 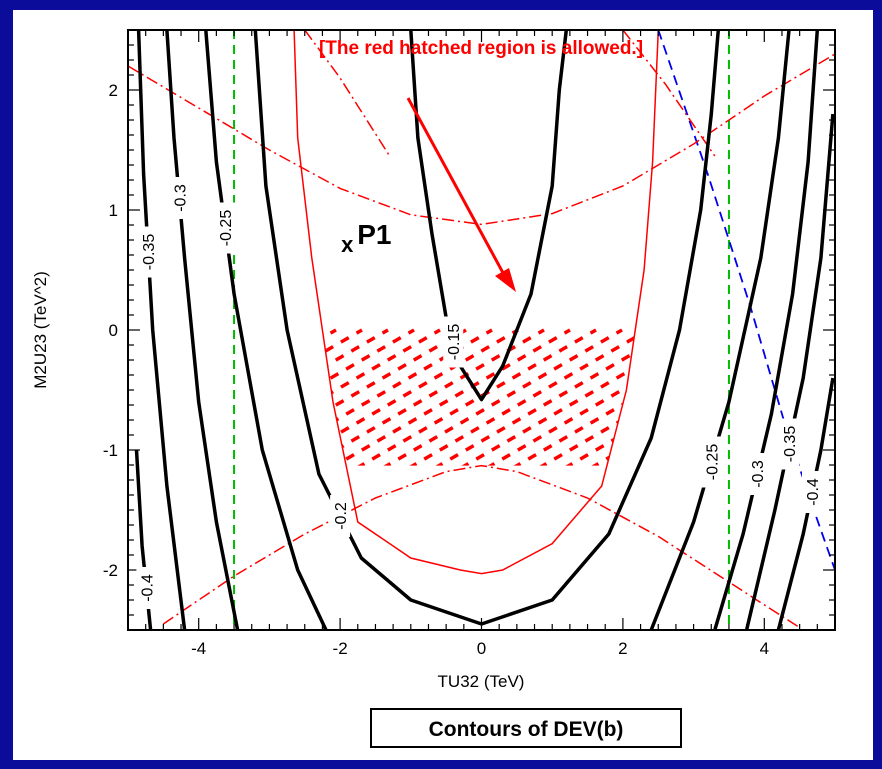 I want to click on x-tick-label: 2, so click(x=622, y=648).